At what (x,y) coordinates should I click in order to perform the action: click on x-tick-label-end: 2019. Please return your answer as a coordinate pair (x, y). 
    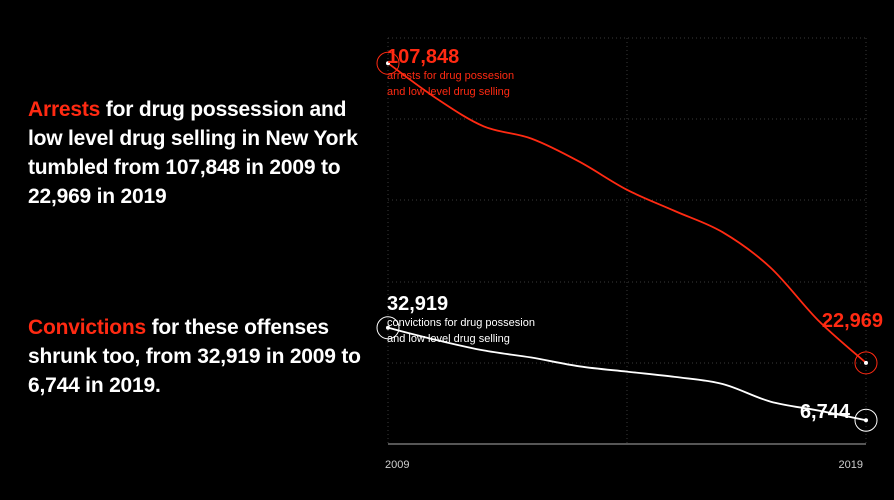
    Looking at the image, I should click on (851, 465).